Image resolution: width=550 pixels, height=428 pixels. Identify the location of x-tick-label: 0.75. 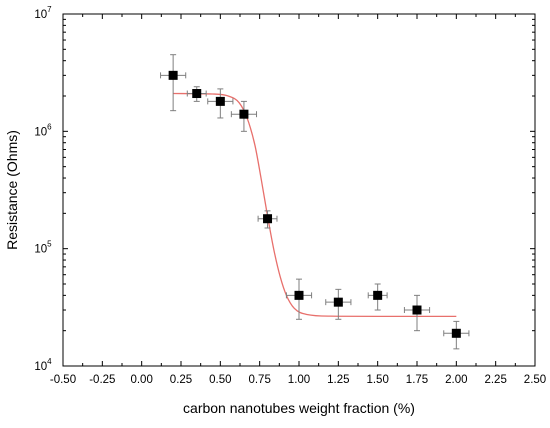
(259, 380).